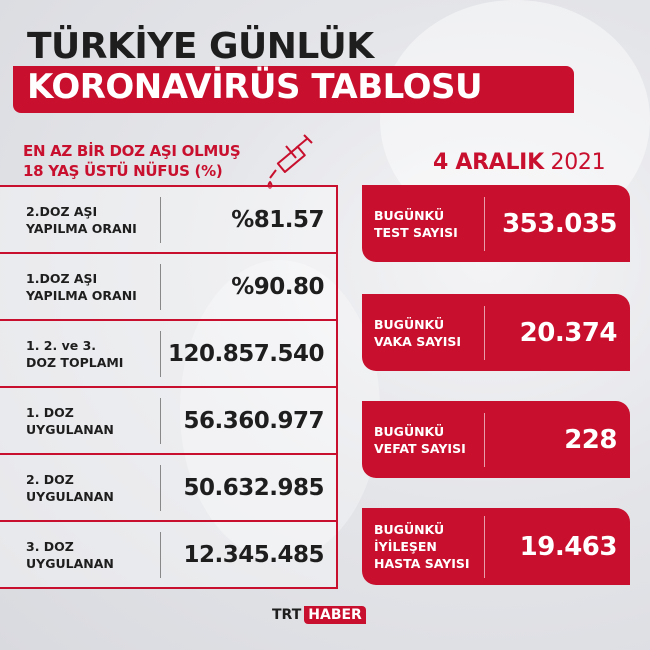  I want to click on card-label-line: TEST SAYISI, so click(416, 232).